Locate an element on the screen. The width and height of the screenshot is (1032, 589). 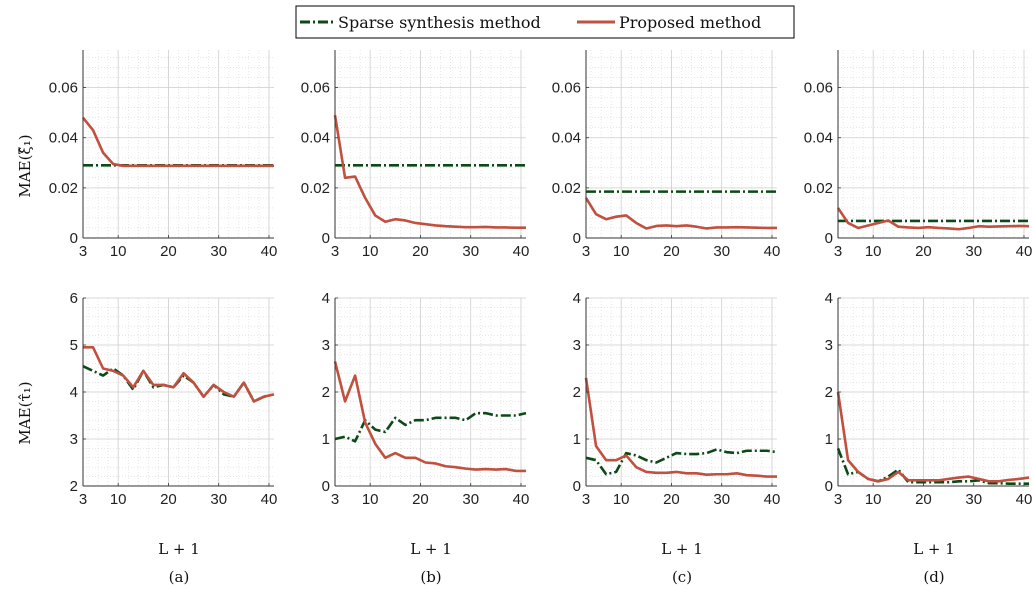
legend-sparse-label: Sparse synthesis method is located at coordinates (439, 22).